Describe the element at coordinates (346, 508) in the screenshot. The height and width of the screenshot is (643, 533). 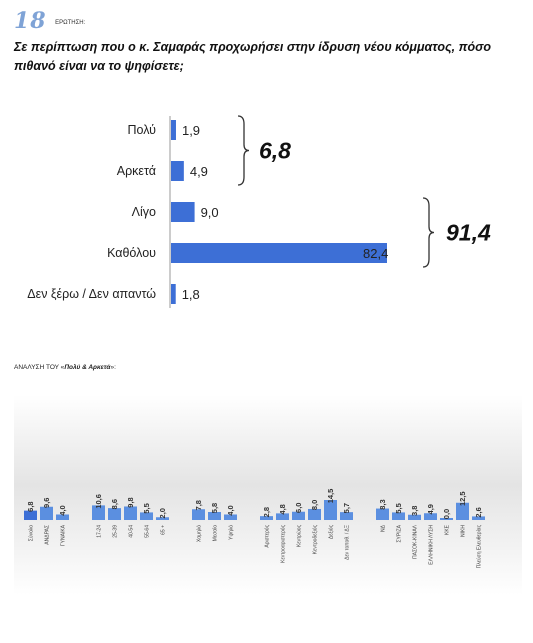
I see `breakdown-value-label: 5,7` at that location.